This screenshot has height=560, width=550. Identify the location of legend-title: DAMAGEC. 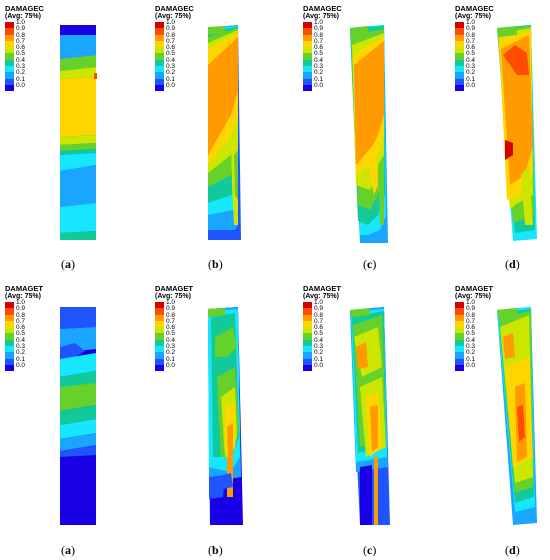
(24, 8).